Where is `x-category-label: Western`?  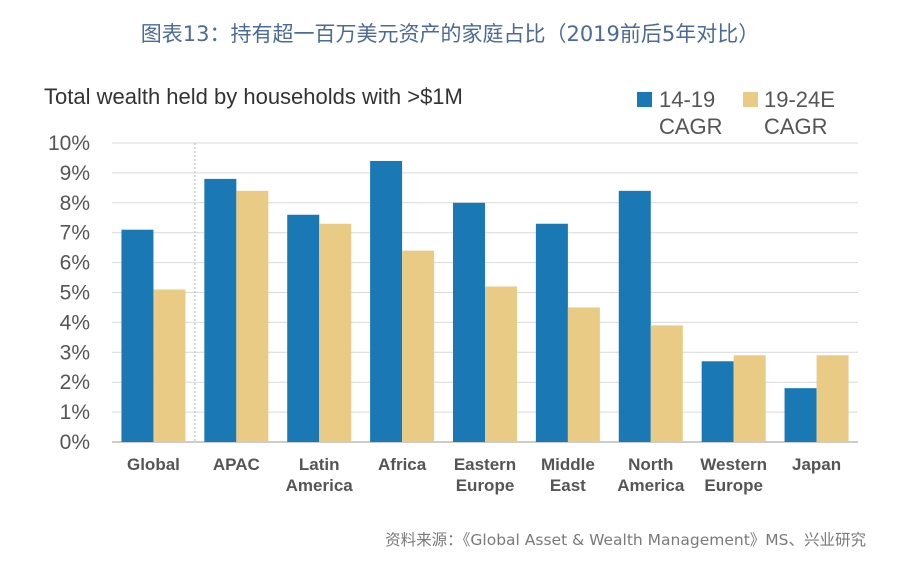 x-category-label: Western is located at coordinates (733, 464).